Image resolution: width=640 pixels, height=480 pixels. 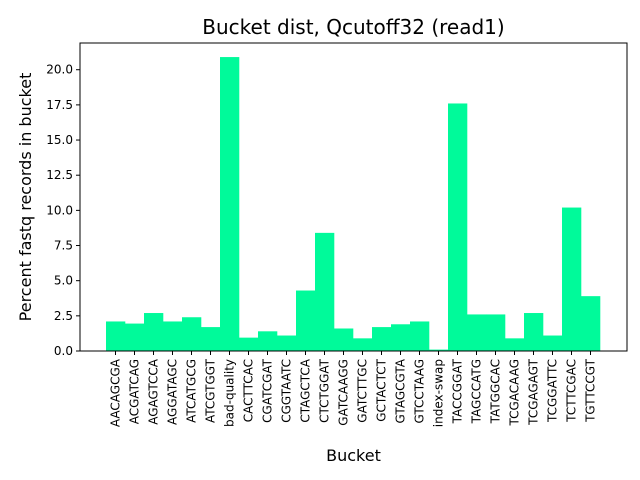 What do you see at coordinates (154, 391) in the screenshot?
I see `x-tick-label: AGAGTCCA` at bounding box center [154, 391].